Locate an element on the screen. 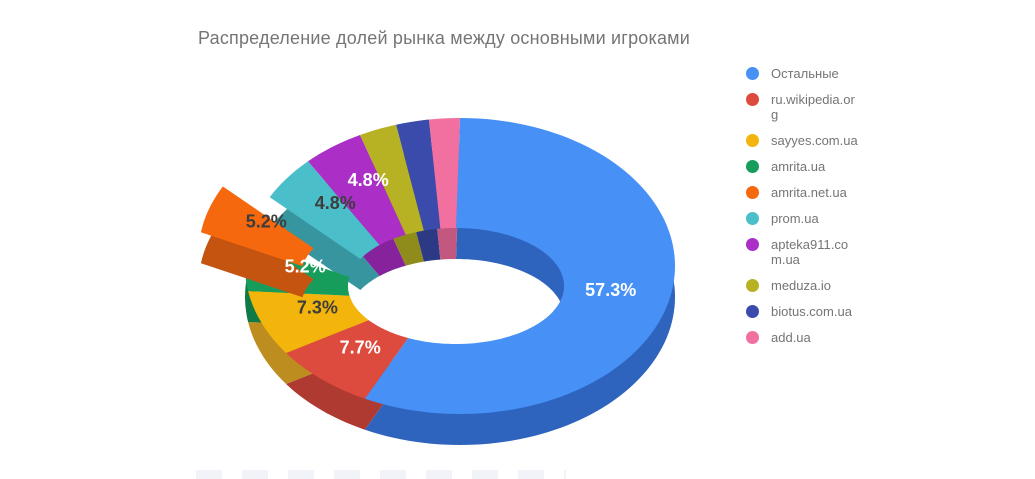 This screenshot has height=479, width=1035. pie-slice-sayyes.com.ua is located at coordinates (308, 322).